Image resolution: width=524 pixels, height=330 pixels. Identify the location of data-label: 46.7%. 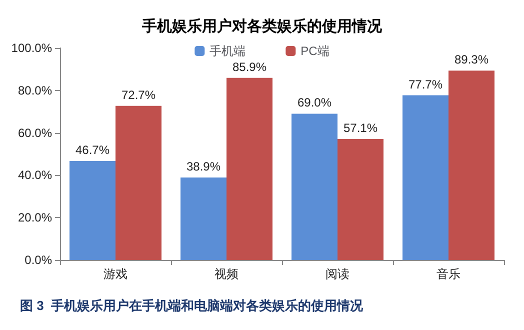
(92, 149).